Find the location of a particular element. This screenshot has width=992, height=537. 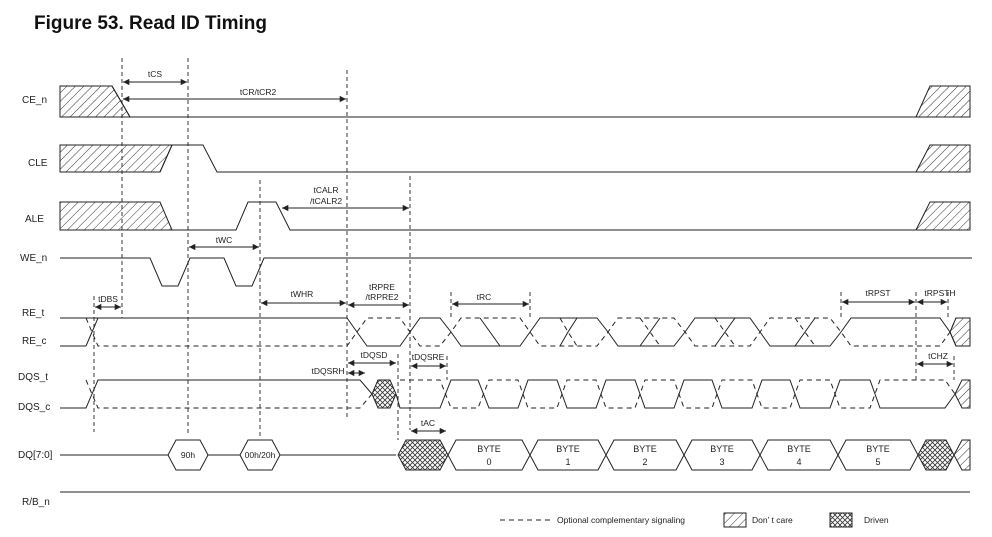

tcr-label: tCR/tCR2 is located at coordinates (258, 92).